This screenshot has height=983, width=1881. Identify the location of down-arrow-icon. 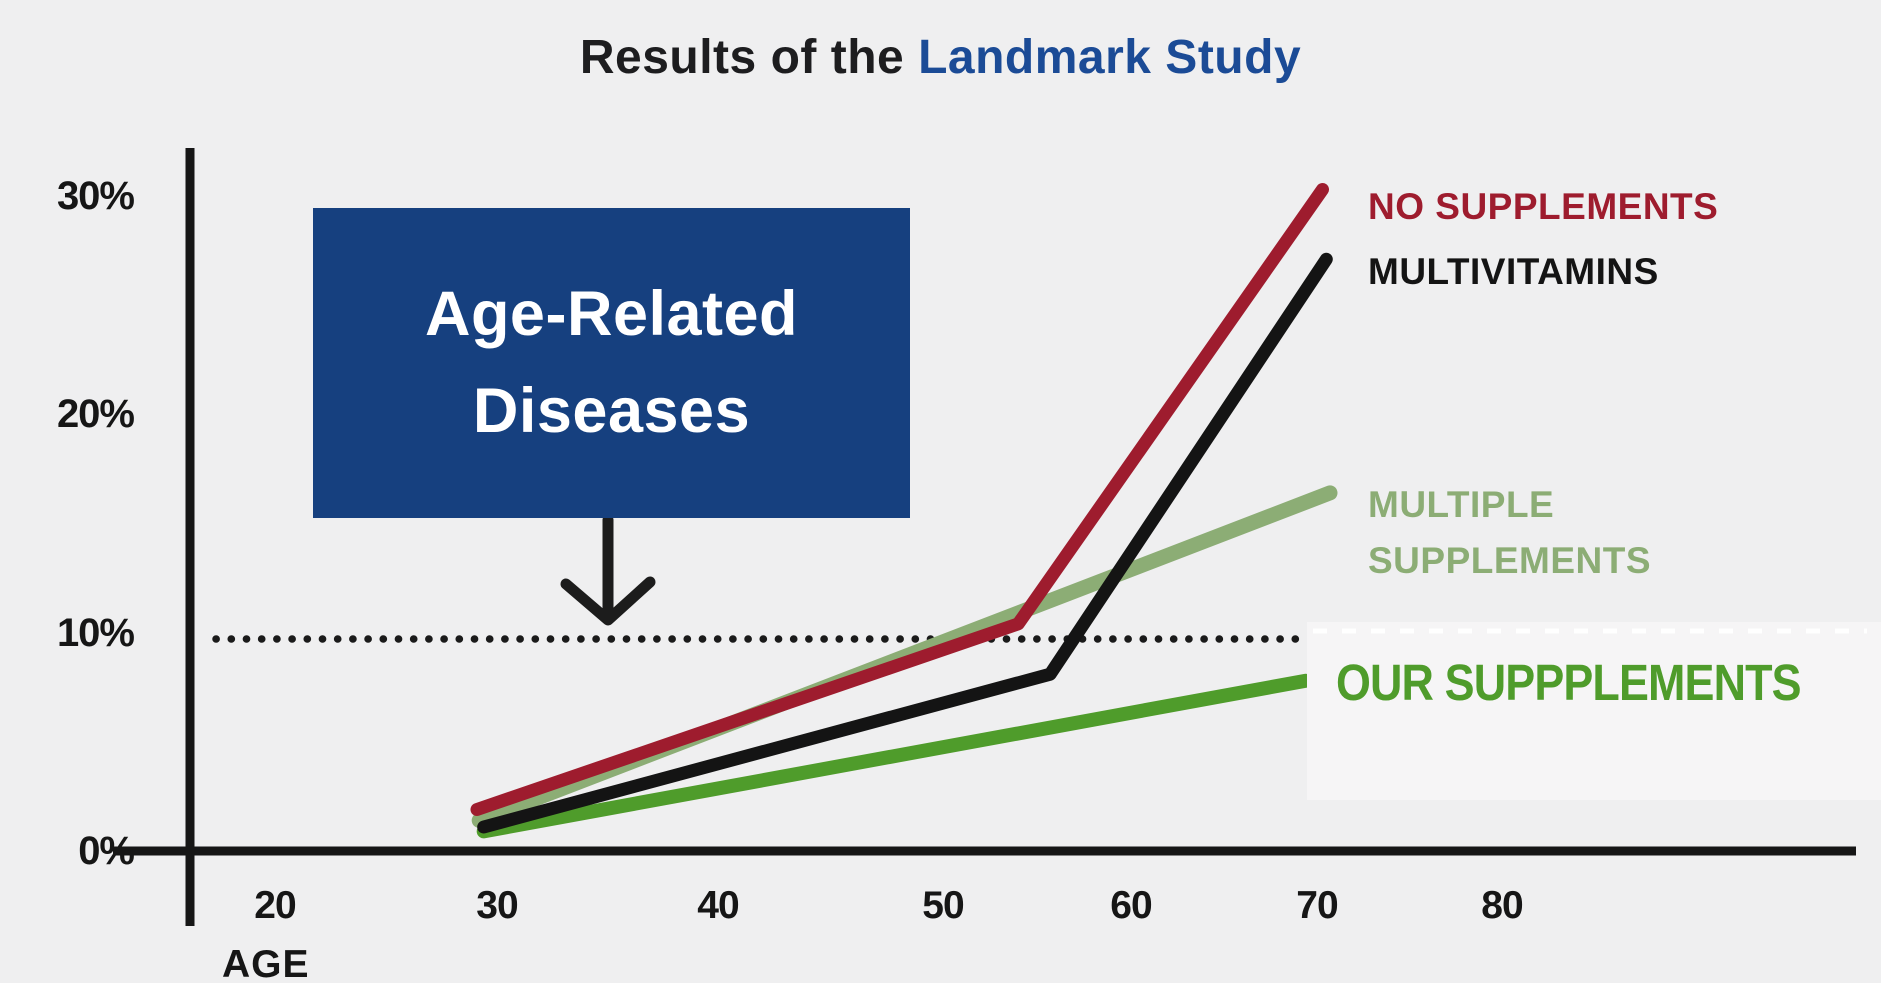
(608, 570).